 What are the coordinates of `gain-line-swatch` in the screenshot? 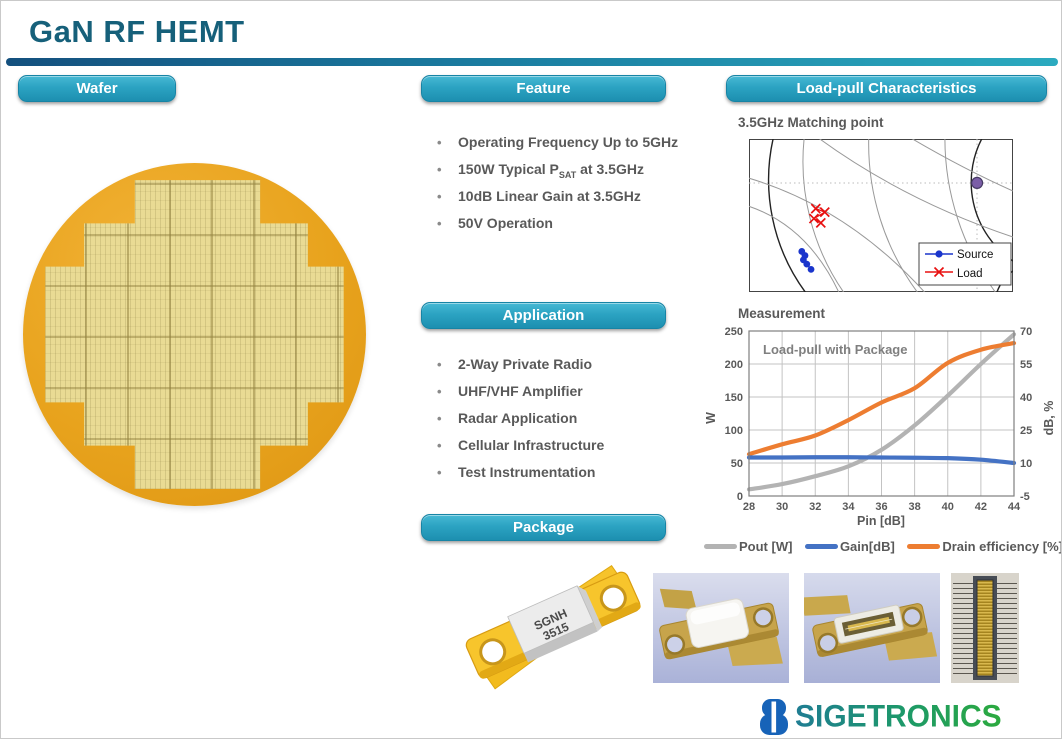 It's located at (821, 546).